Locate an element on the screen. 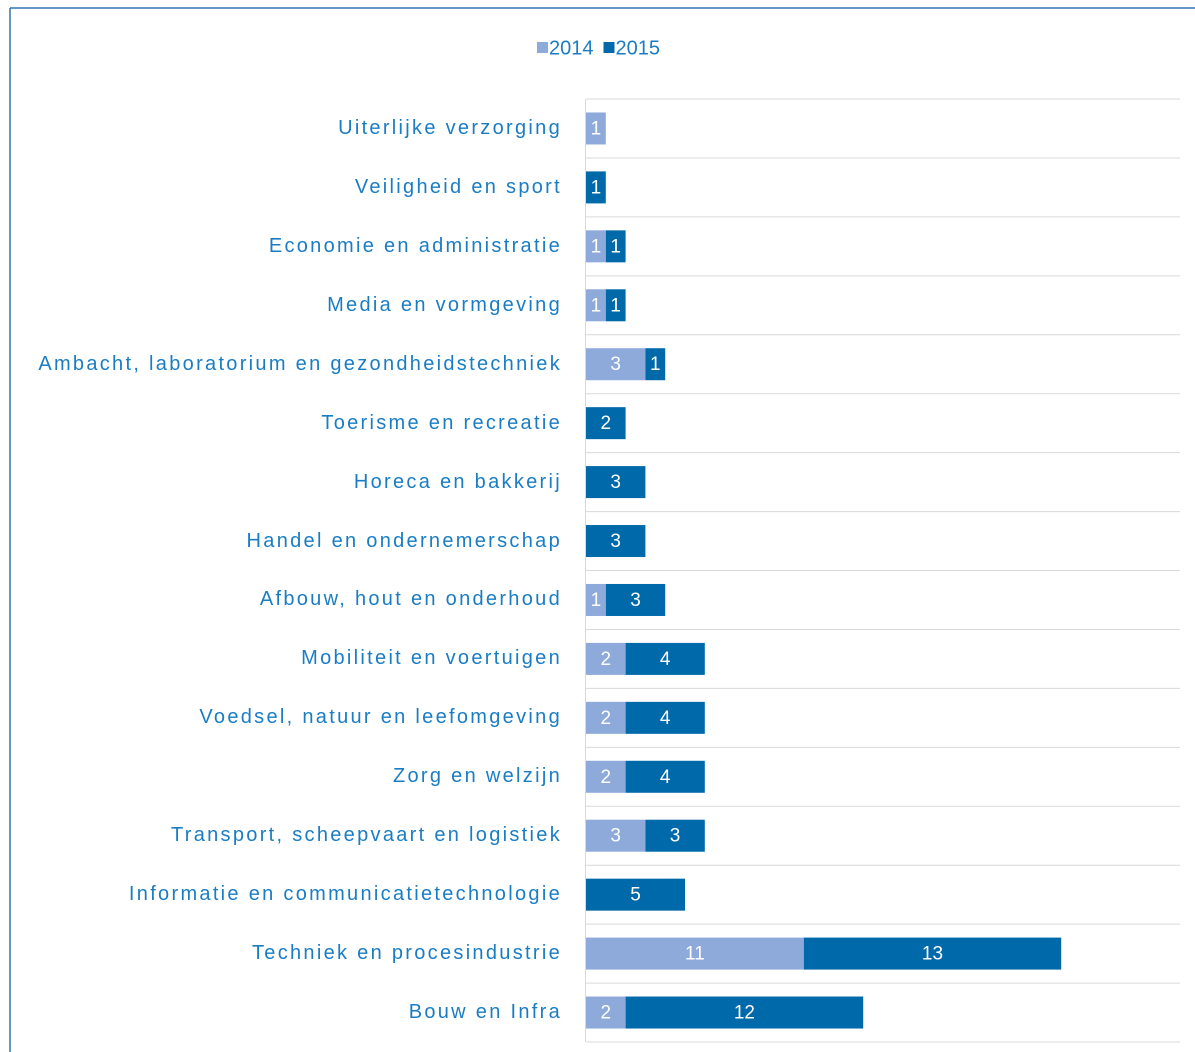 This screenshot has height=1052, width=1195. category-label: Techniek en procesindustrie is located at coordinates (406, 953).